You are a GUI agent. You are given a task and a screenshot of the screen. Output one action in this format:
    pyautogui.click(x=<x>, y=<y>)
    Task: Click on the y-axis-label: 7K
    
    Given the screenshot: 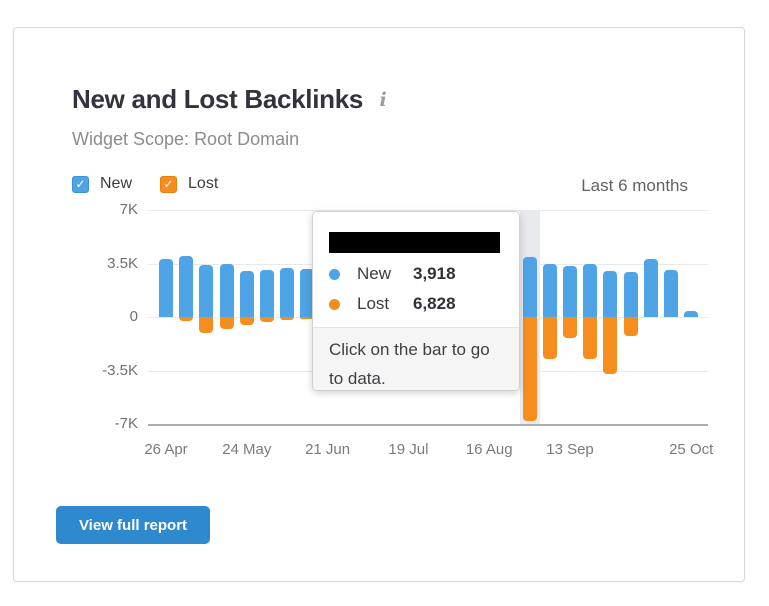 What is the action you would take?
    pyautogui.click(x=128, y=209)
    